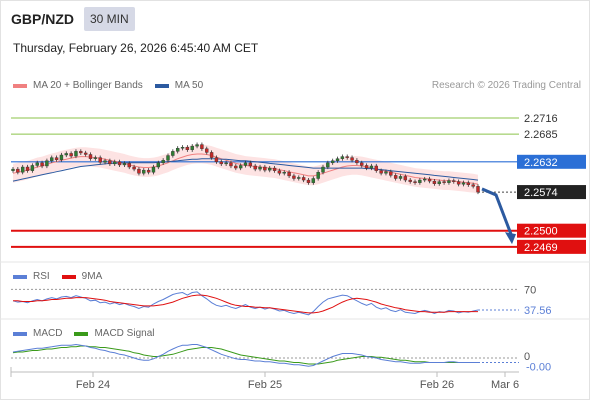  I want to click on legend-item-ma20: MA 20 + Bollinger Bands, so click(78, 85).